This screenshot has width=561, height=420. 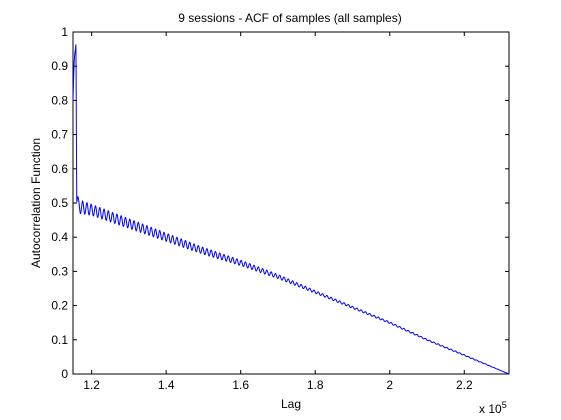 I want to click on x-tick-label: 2.2, so click(x=464, y=385).